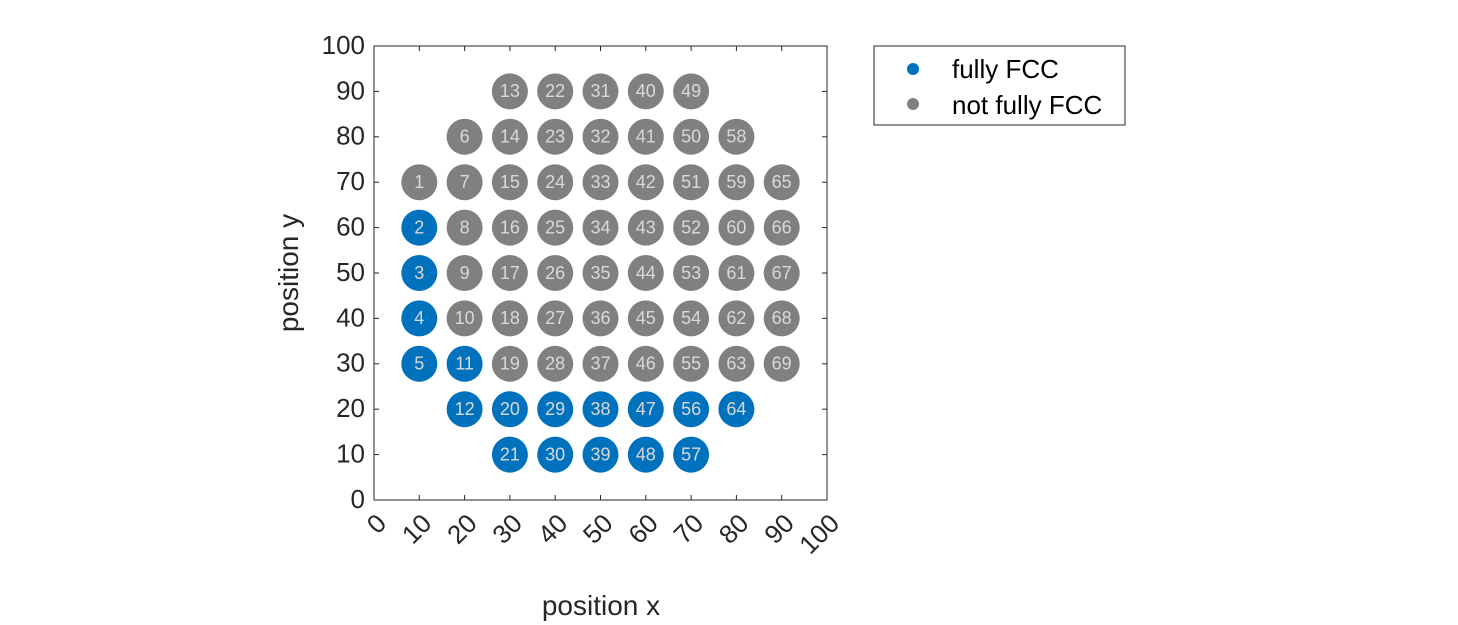 This screenshot has height=625, width=1458. What do you see at coordinates (1027, 105) in the screenshot?
I see `legend-label-not-fully-fcc: not fully FCC` at bounding box center [1027, 105].